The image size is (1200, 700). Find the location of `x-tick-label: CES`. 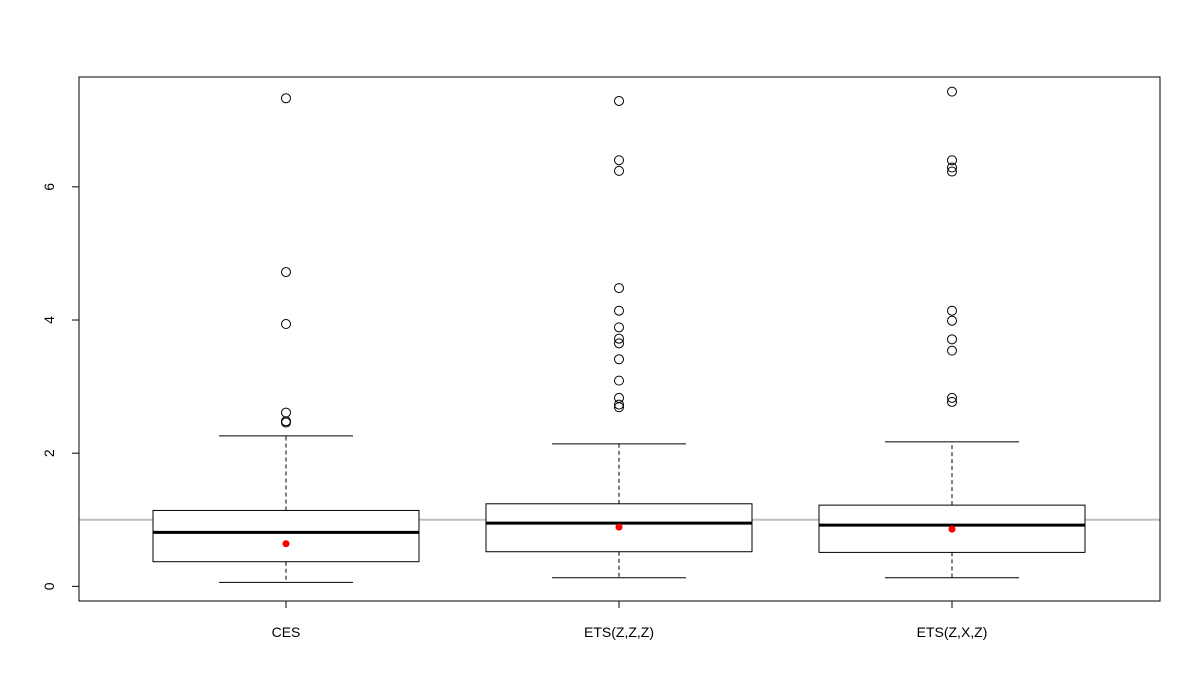

x-tick-label: CES is located at coordinates (286, 632).